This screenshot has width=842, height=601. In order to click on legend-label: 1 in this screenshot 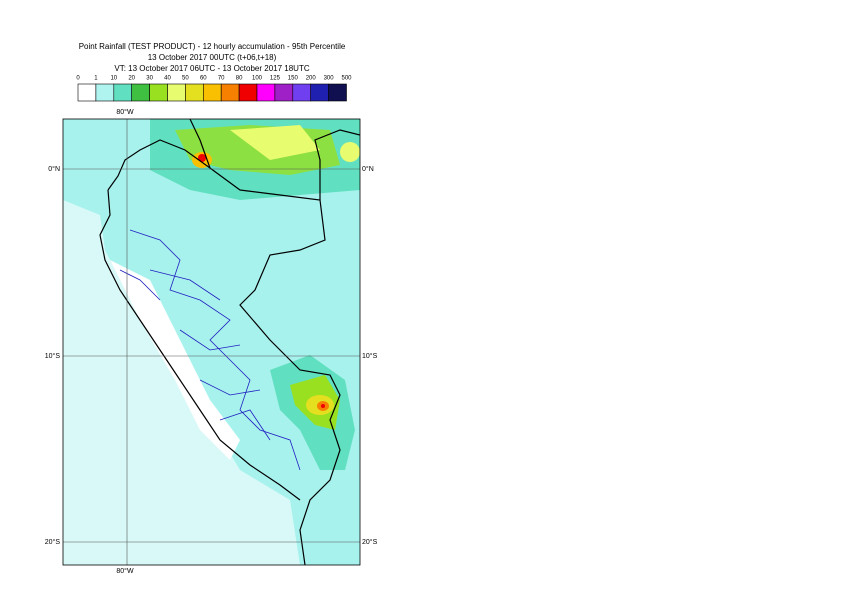, I will do `click(96, 79)`.